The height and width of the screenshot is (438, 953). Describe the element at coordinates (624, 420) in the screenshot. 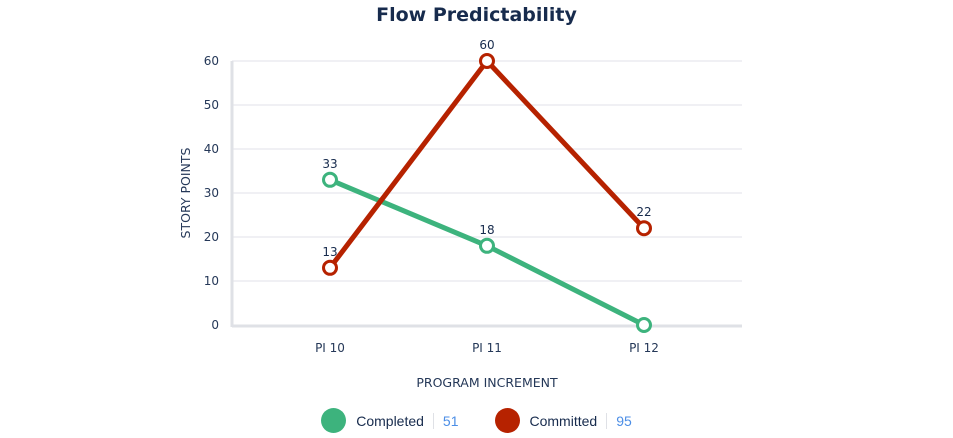

I see `legend-total: 95` at that location.